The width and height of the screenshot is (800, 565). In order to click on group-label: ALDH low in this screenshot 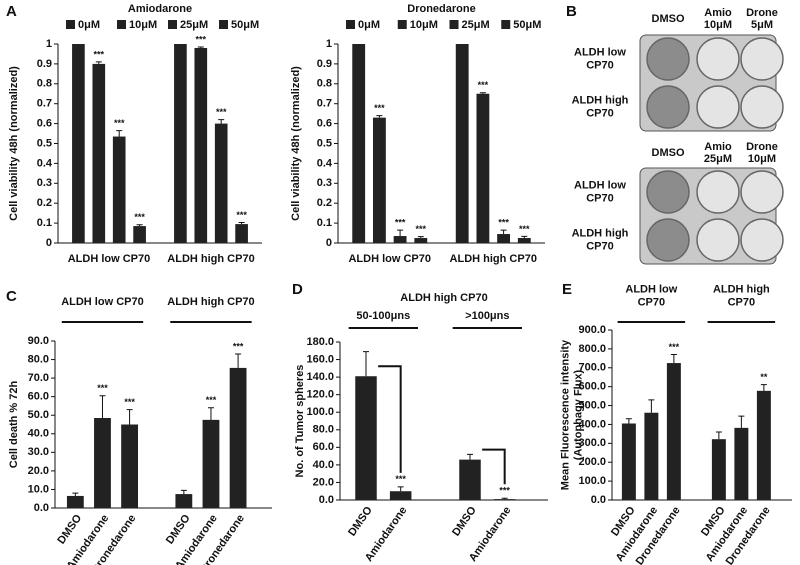, I will do `click(651, 289)`.